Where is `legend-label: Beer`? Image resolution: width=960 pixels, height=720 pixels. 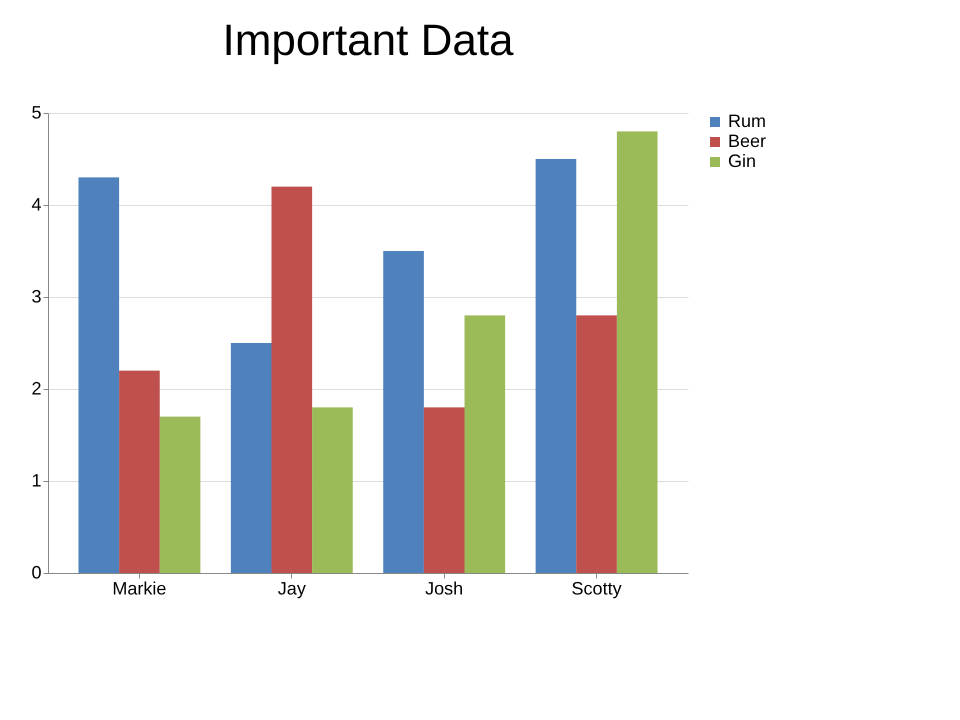 legend-label: Beer is located at coordinates (747, 141).